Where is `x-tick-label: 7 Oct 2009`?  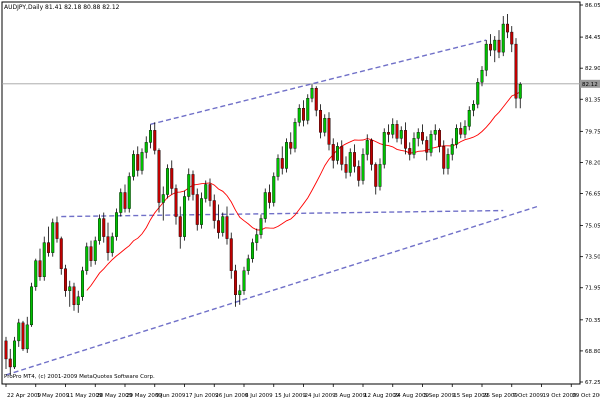
x-tick-label: 7 Oct 2009 is located at coordinates (528, 396).